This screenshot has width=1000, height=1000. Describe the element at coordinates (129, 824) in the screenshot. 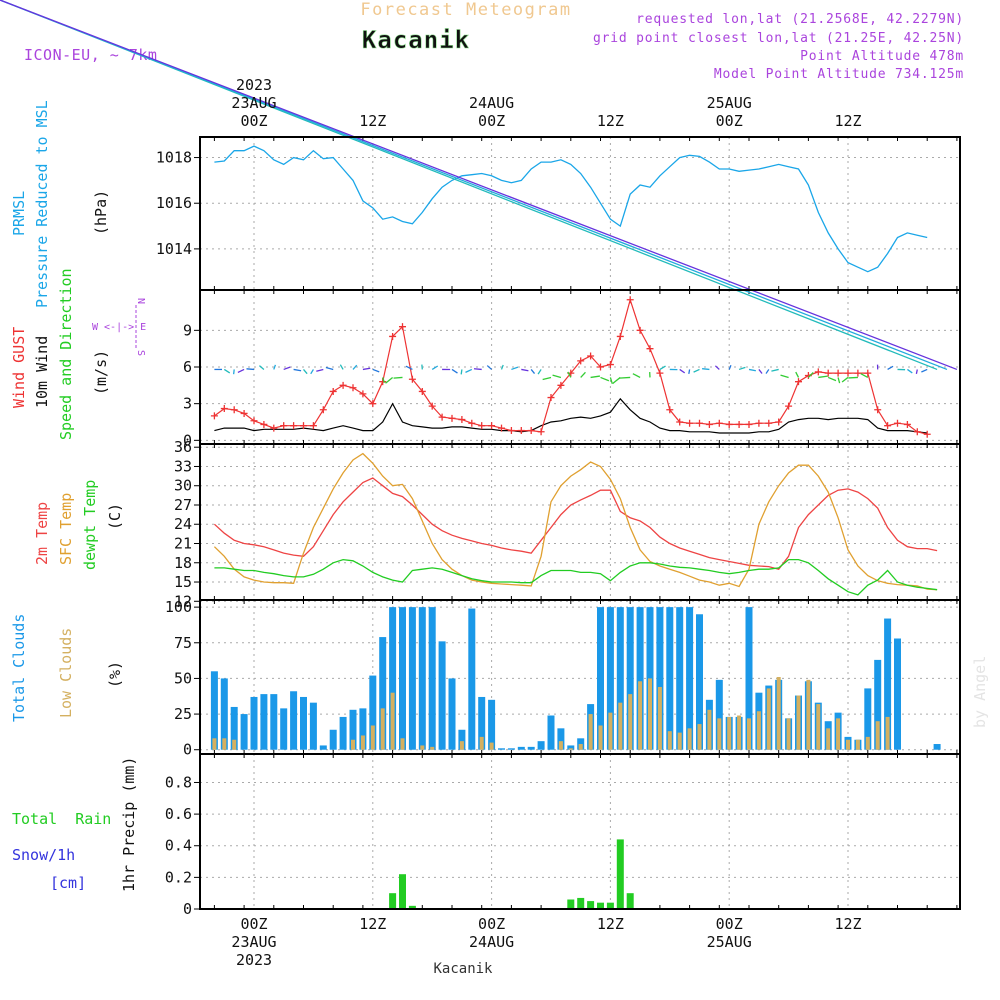

I see `precip-axis-label: 1hr Precip (mm)` at that location.